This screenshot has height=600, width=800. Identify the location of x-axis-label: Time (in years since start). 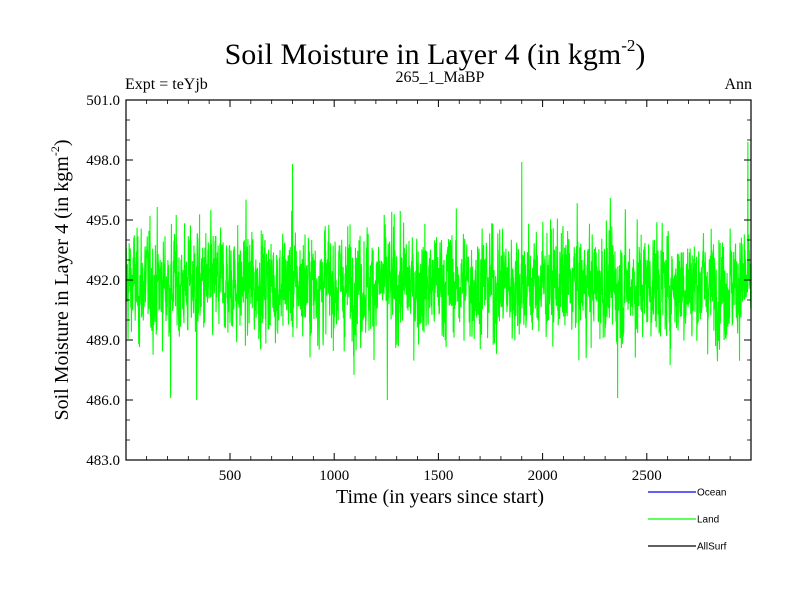
(440, 497).